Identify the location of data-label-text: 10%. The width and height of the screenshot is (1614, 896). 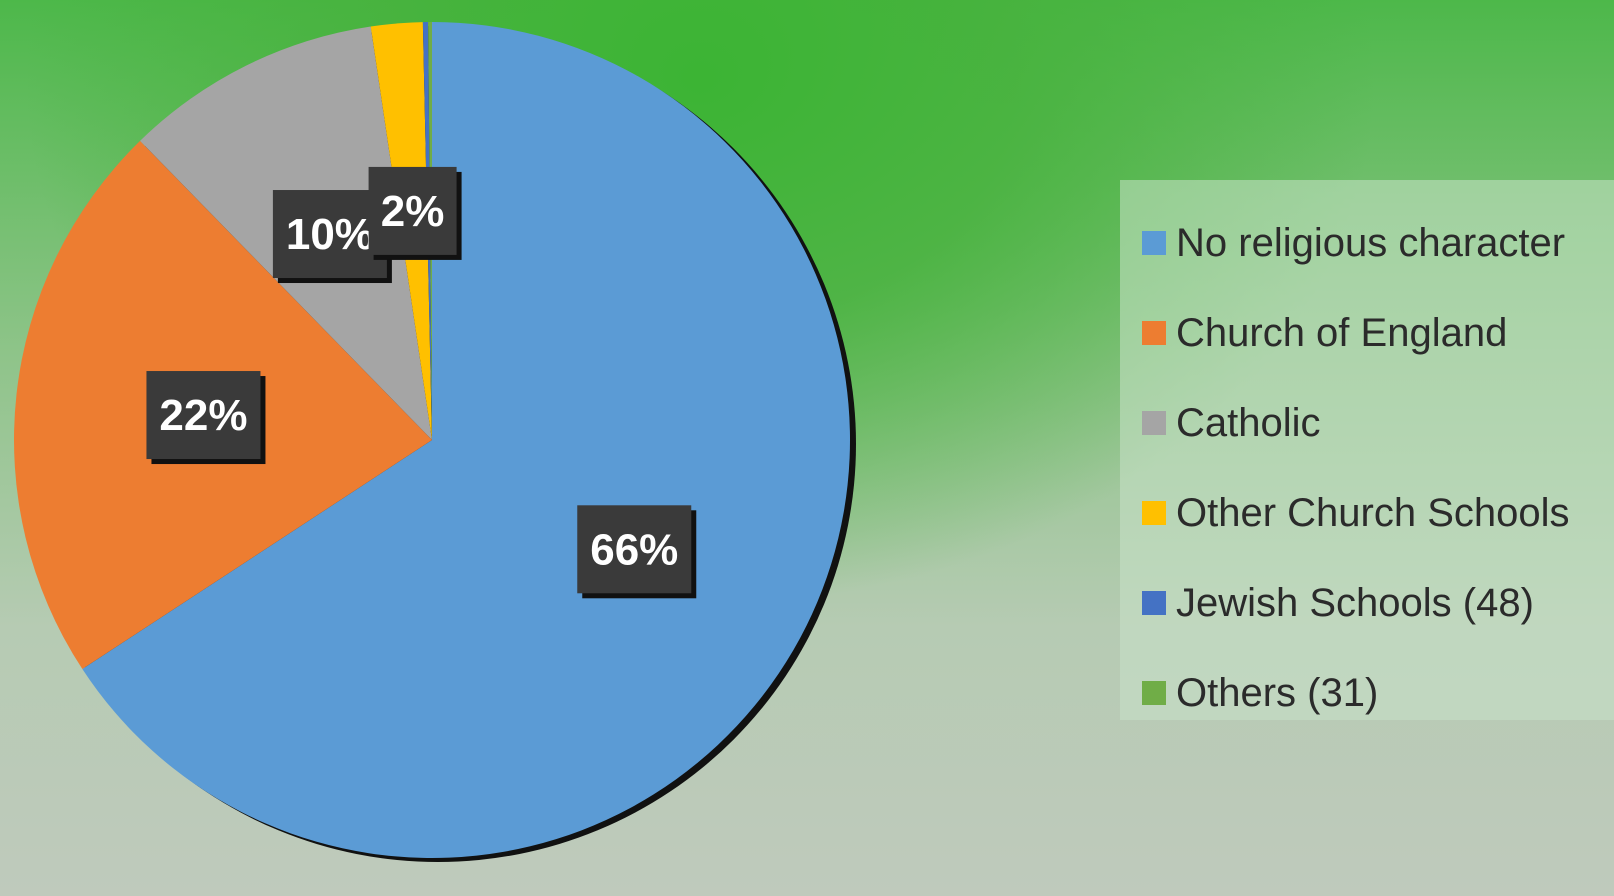
(330, 234).